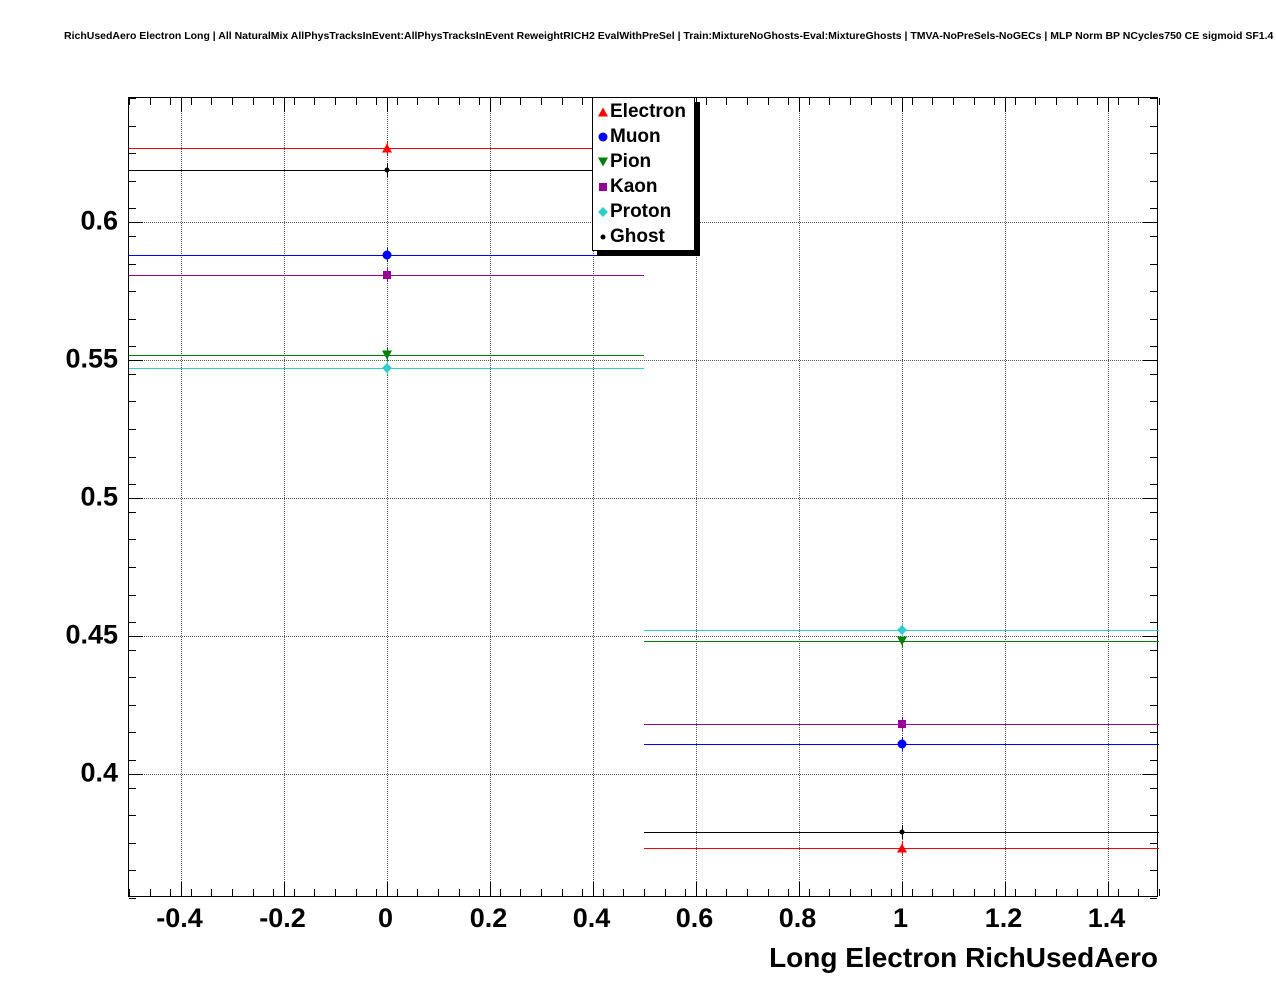  I want to click on legend-item-pion: Pion, so click(643, 161).